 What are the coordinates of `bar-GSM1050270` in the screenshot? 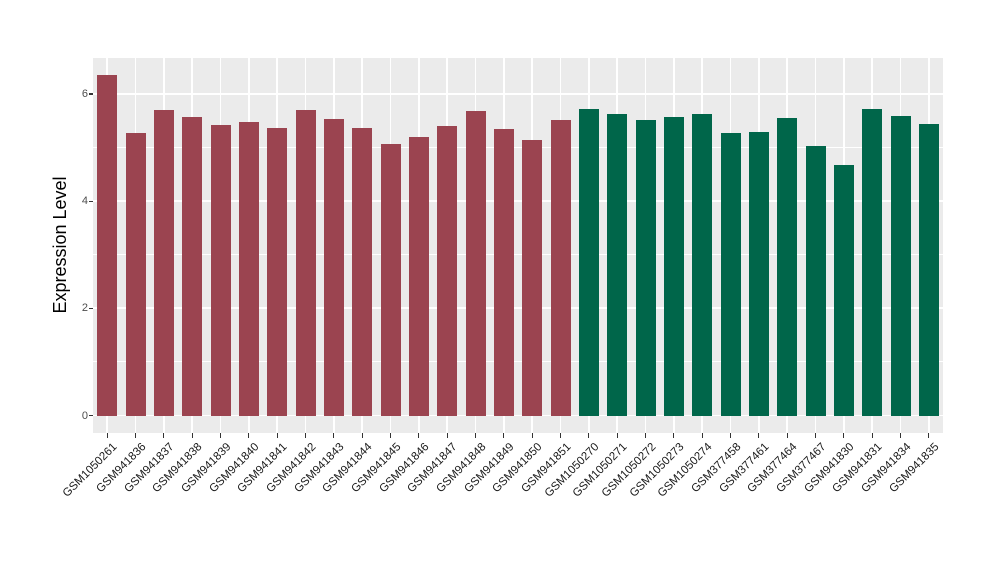 It's located at (588, 262).